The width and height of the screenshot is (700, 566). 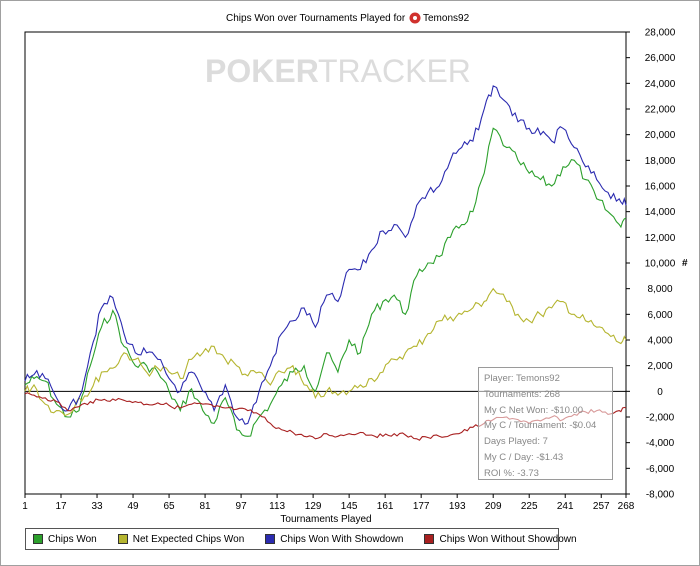 I want to click on legend-item-without-showdown: Chips Won Without Showdown, so click(x=500, y=539).